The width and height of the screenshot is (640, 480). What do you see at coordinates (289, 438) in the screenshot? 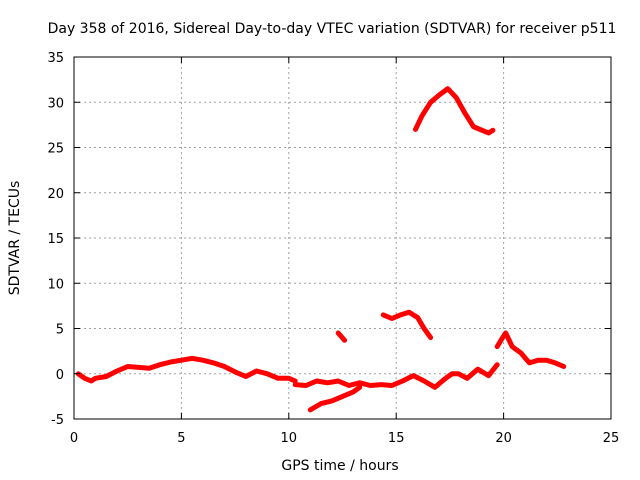
I see `x-tick-label: 10` at bounding box center [289, 438].